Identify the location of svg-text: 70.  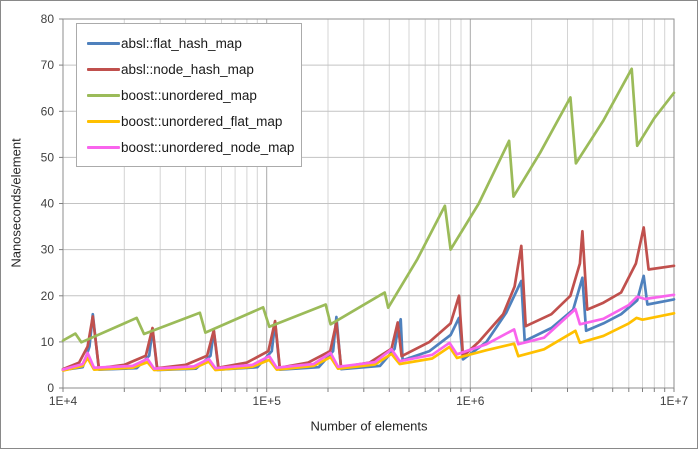
(48, 65).